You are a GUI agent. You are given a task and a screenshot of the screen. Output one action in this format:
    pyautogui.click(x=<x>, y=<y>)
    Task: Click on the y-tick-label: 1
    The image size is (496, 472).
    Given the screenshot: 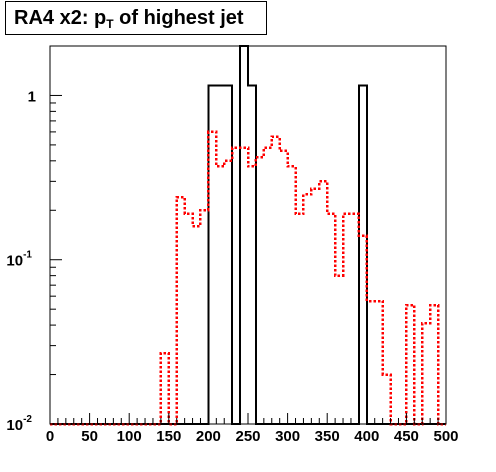 What is the action you would take?
    pyautogui.click(x=32, y=96)
    